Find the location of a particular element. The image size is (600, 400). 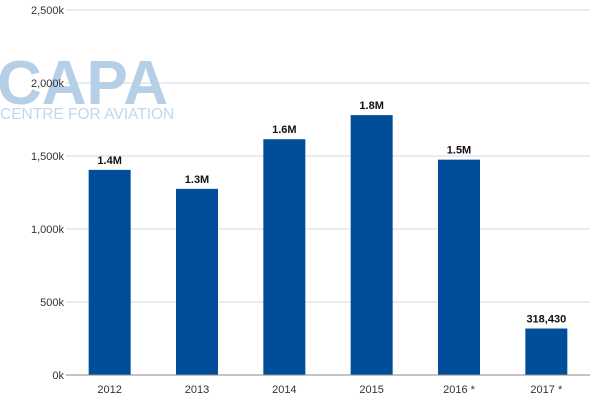

data-label: 1.8M is located at coordinates (371, 106).